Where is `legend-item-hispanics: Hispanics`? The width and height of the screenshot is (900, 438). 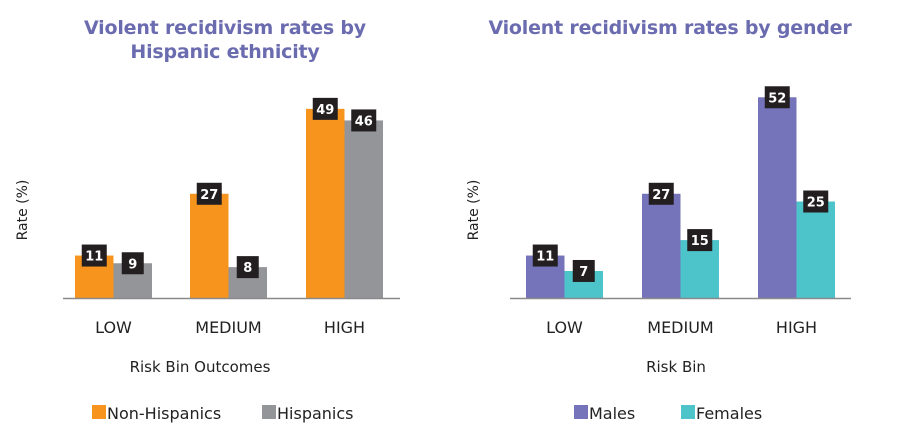 legend-item-hispanics: Hispanics is located at coordinates (308, 413).